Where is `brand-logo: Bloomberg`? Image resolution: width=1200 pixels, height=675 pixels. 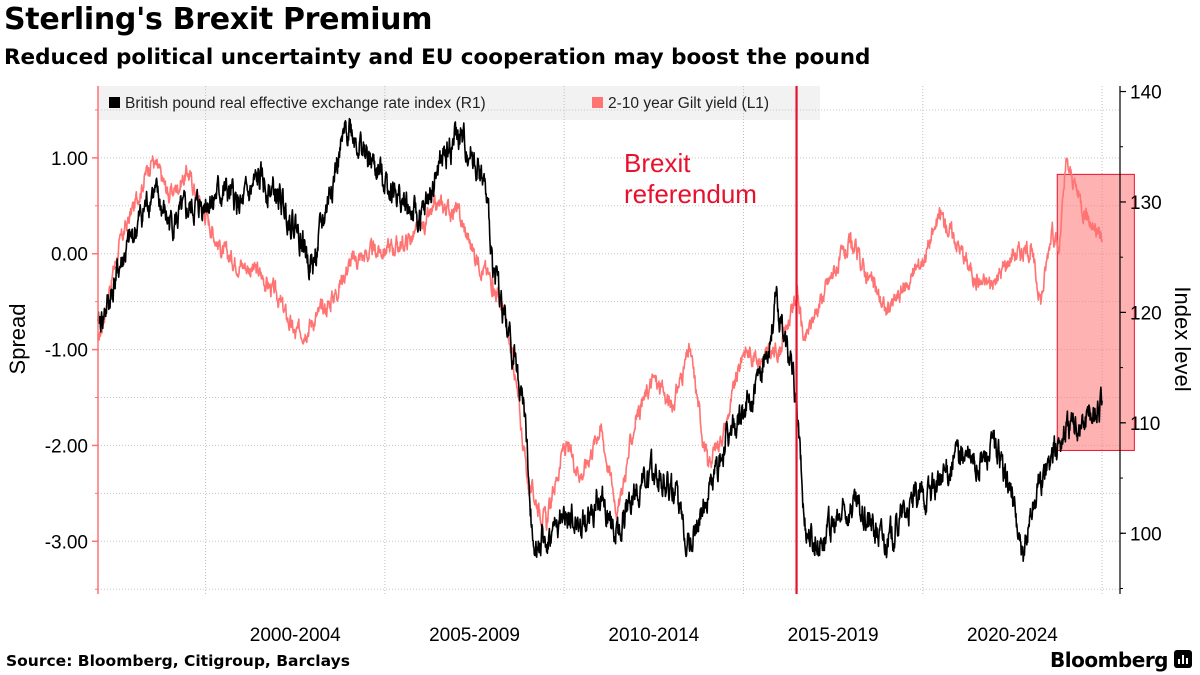
brand-logo: Bloomberg is located at coordinates (1109, 660).